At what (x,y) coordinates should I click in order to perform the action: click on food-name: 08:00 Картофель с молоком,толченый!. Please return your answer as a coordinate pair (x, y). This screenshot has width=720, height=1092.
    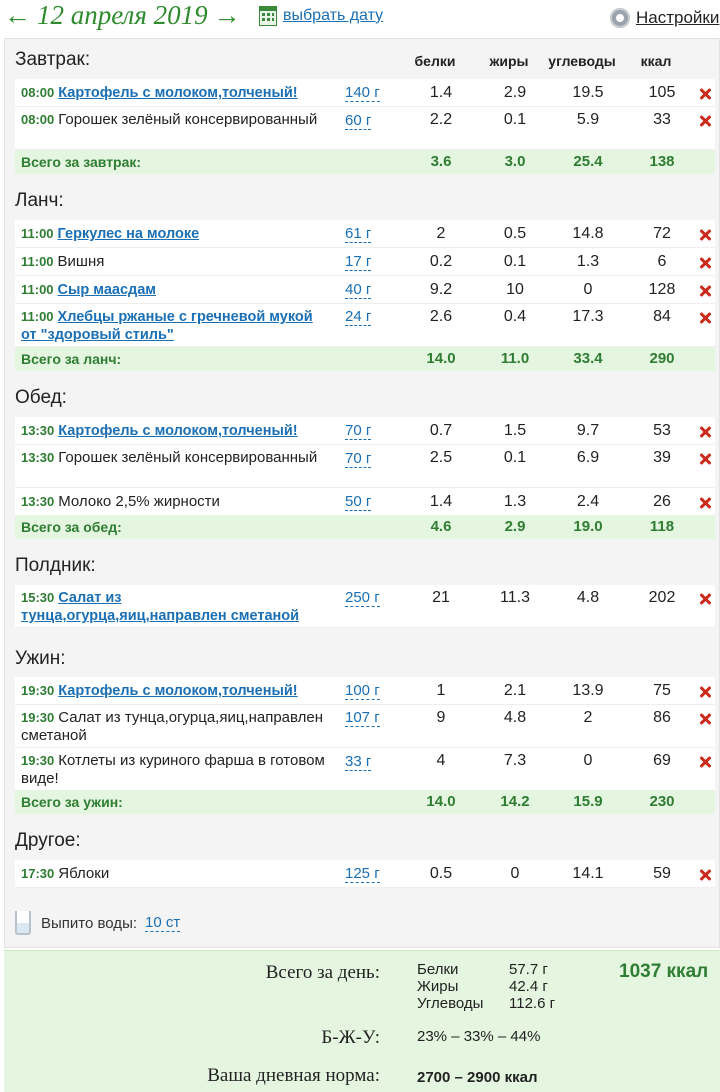
    Looking at the image, I should click on (176, 93).